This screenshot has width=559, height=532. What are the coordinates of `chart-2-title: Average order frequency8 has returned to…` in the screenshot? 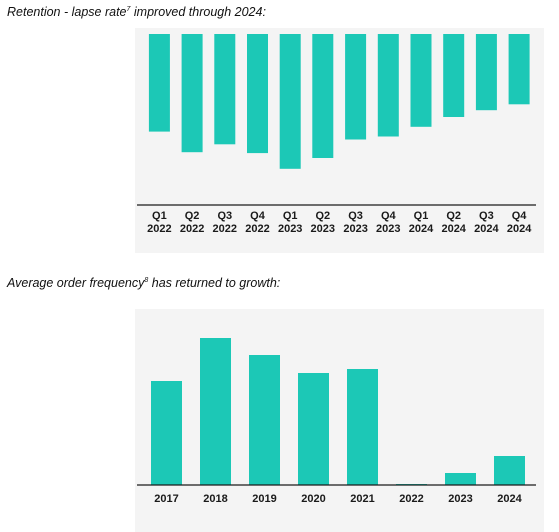 It's located at (144, 283).